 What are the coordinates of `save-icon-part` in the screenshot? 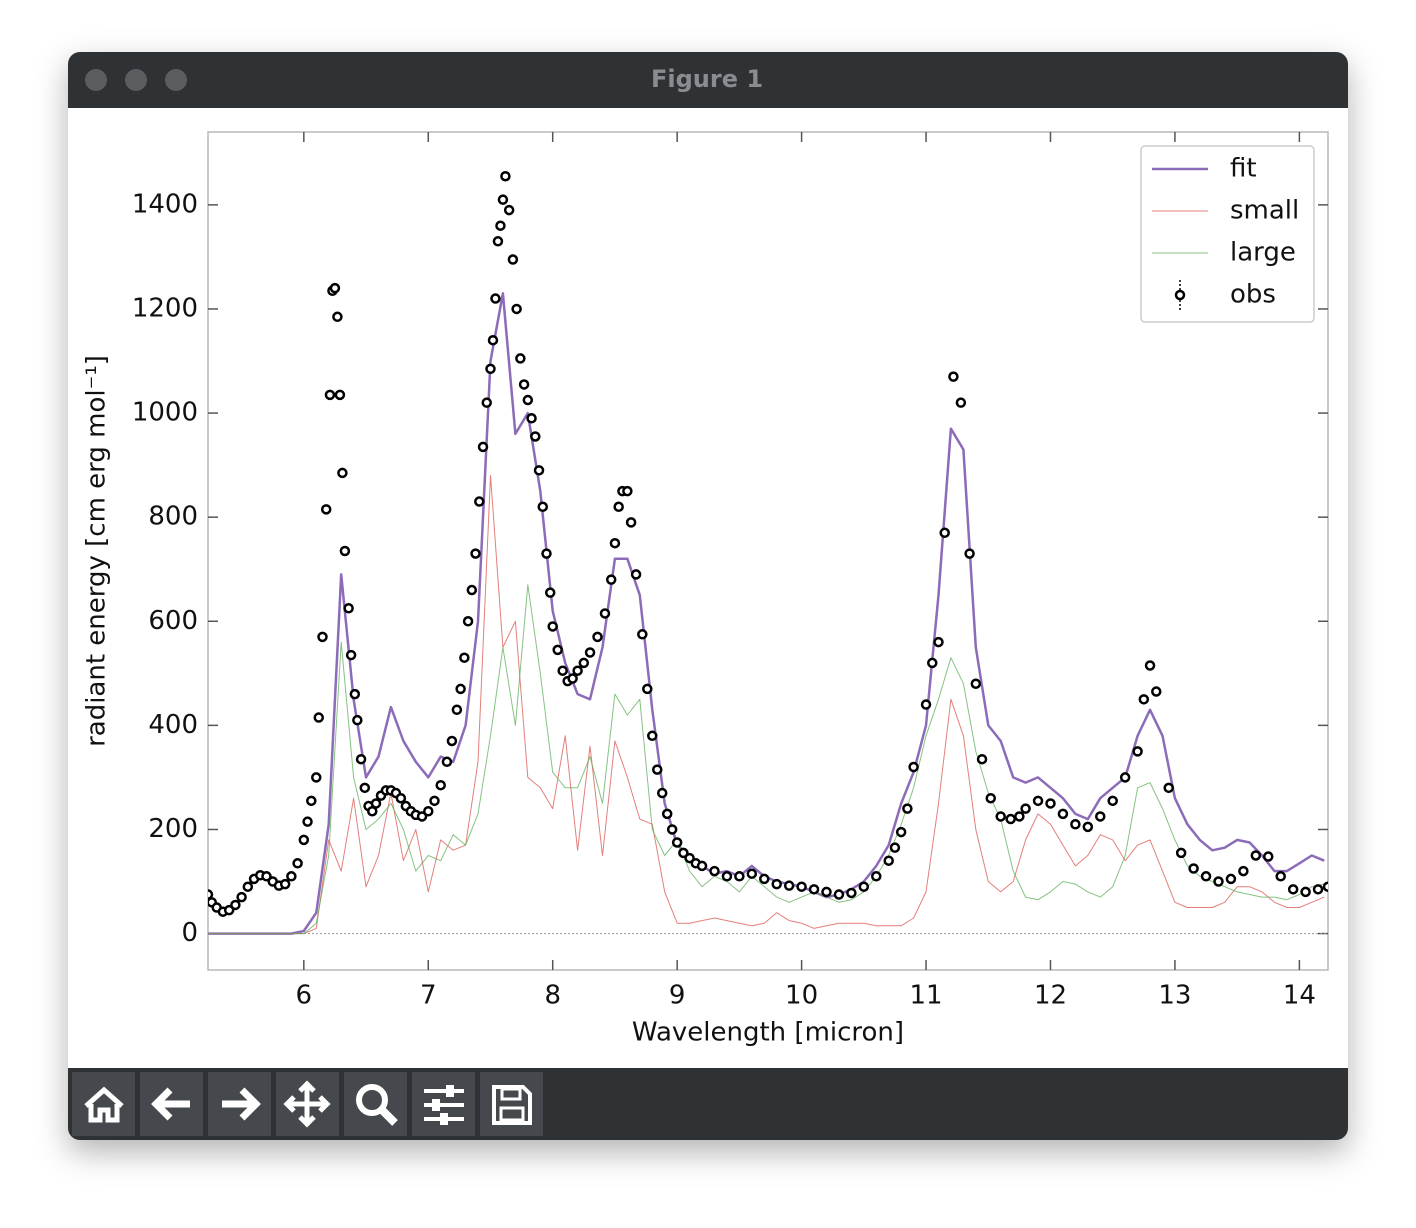 It's located at (511, 1094).